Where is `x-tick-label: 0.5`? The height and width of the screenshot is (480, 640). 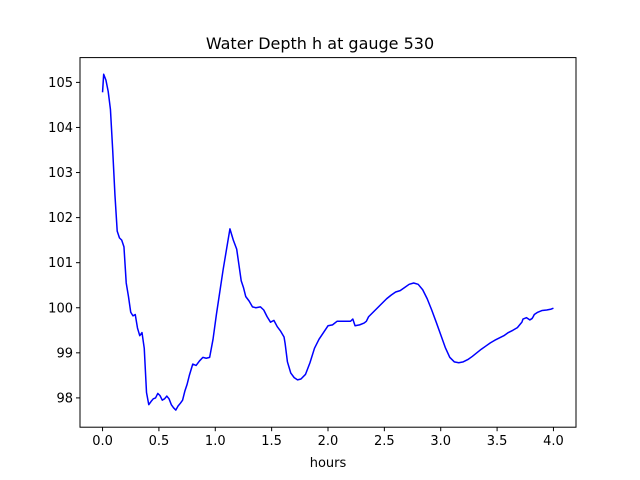 x-tick-label: 0.5 is located at coordinates (159, 441).